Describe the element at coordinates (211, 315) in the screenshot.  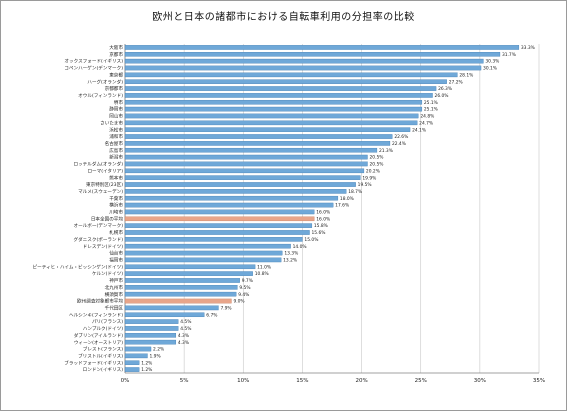
I see `value-label-39: 6.7%` at that location.